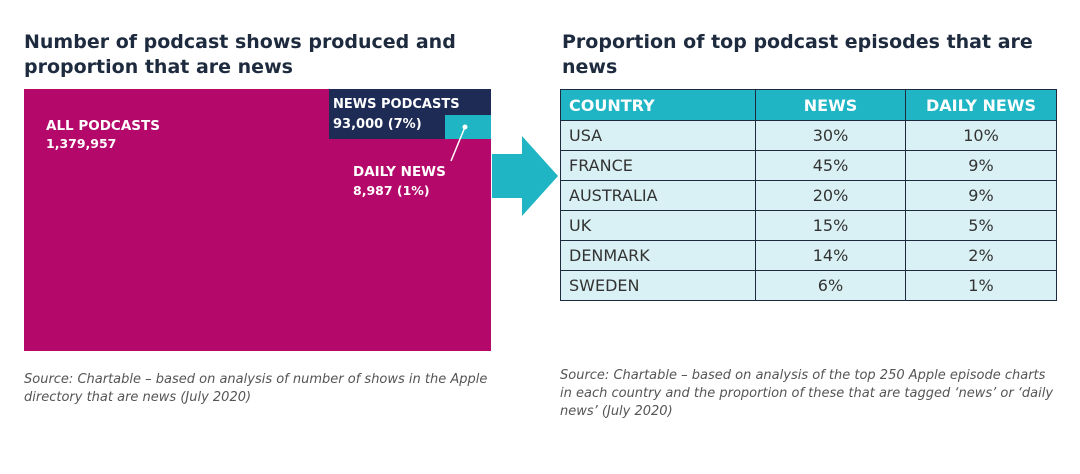  I want to click on cell-country: FRANCE, so click(658, 165).